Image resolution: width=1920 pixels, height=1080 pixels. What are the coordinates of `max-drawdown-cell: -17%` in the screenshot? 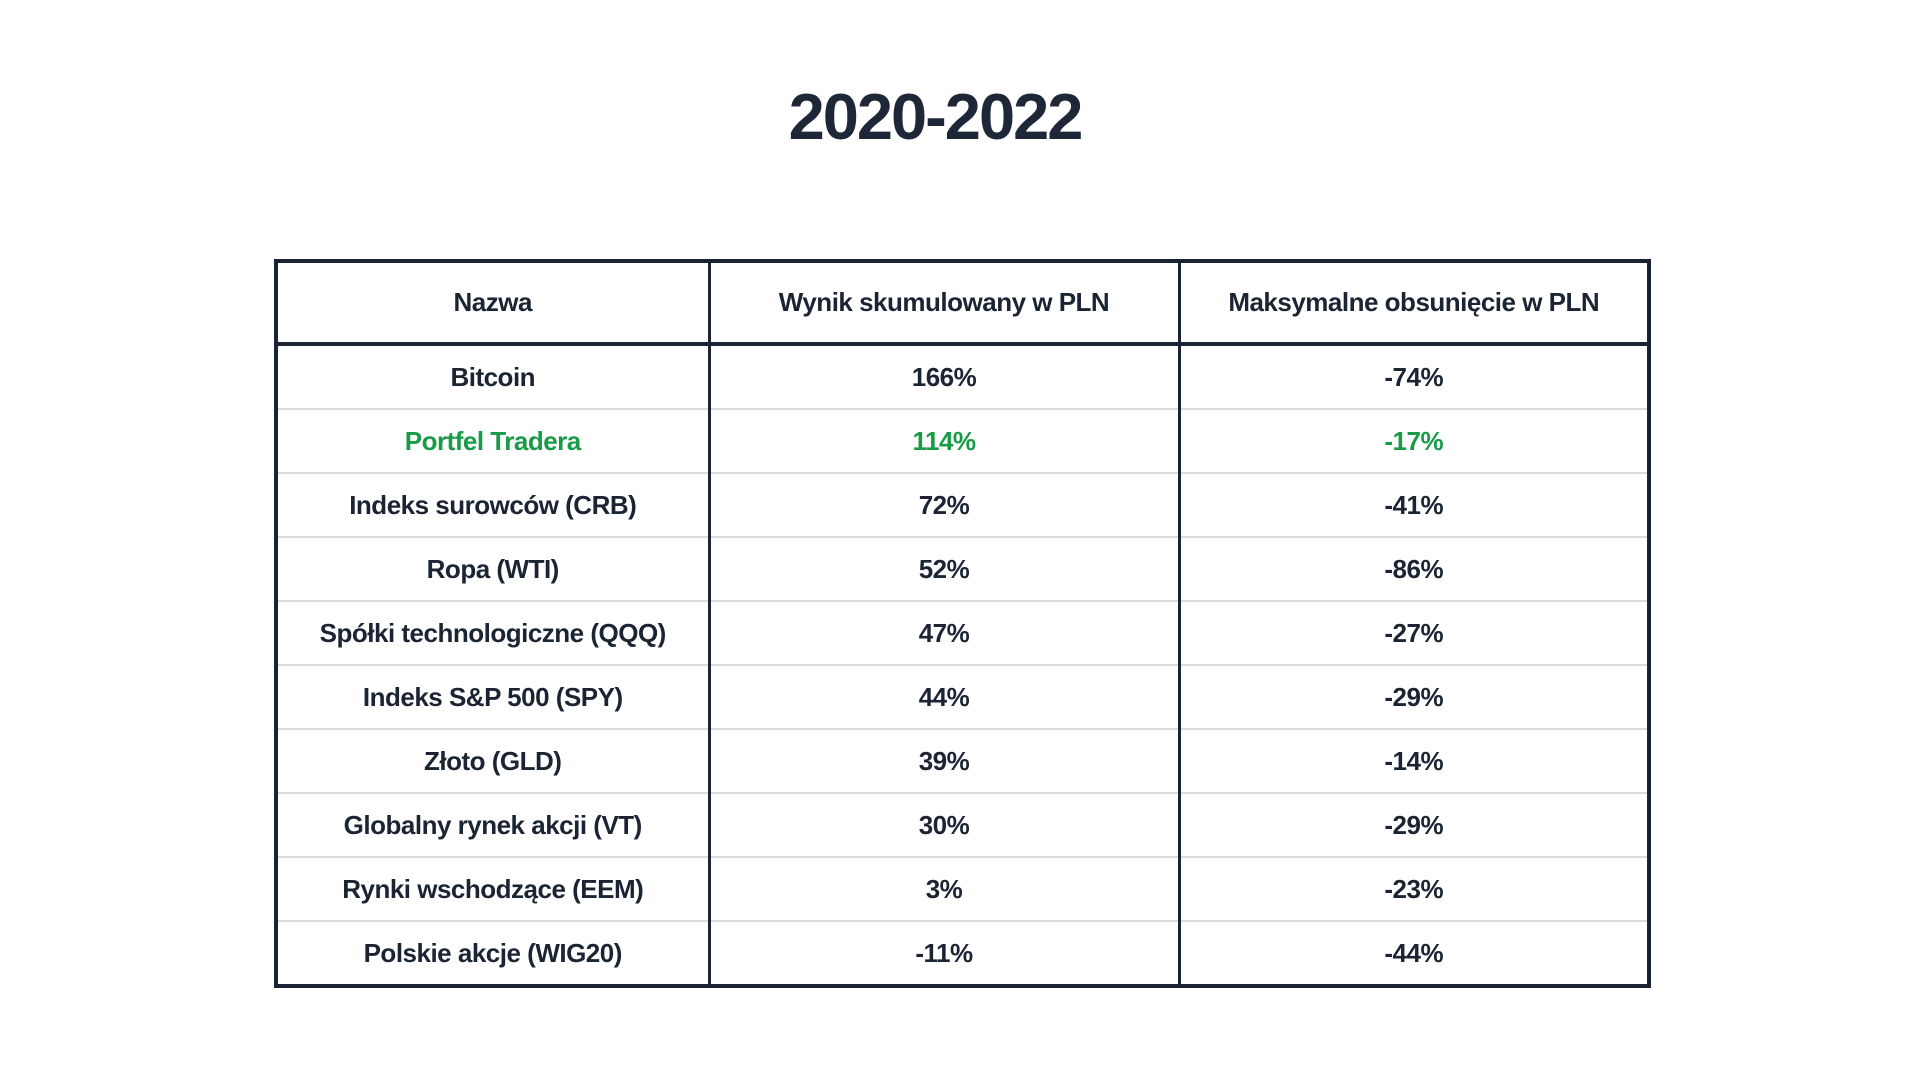 It's located at (1414, 440).